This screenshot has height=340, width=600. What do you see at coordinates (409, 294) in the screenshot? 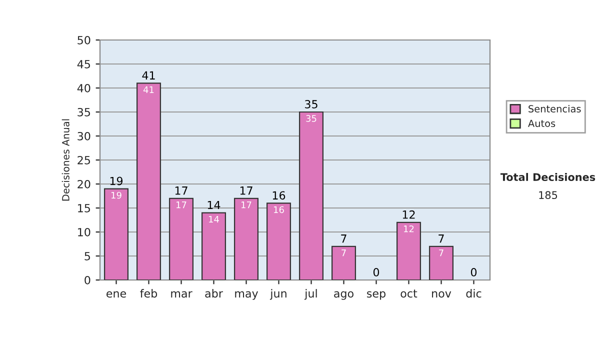
I see `x-tick-label: oct` at bounding box center [409, 294].